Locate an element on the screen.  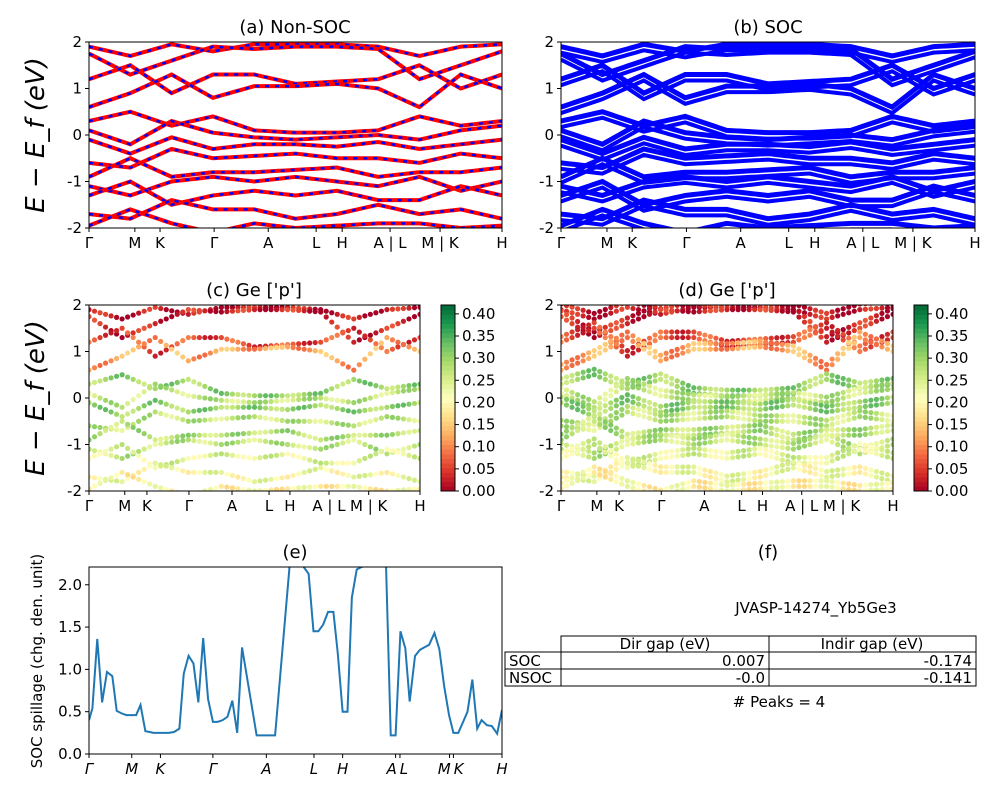
plot-area-a is located at coordinates (295, 135).